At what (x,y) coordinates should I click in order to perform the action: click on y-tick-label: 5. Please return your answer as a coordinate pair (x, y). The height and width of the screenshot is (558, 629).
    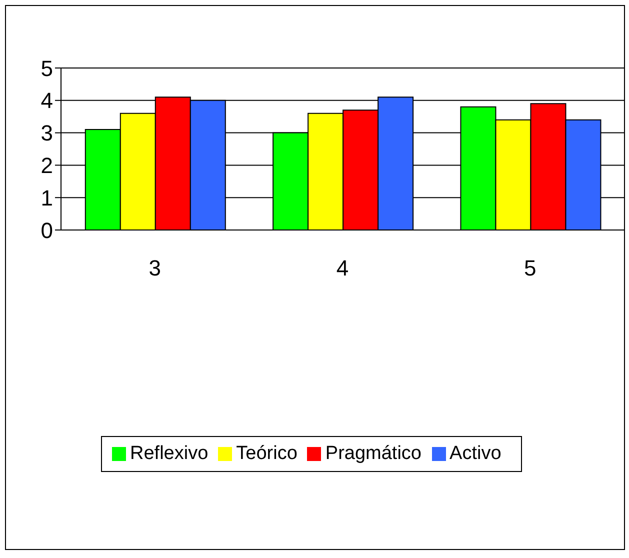
    Looking at the image, I should click on (46, 68).